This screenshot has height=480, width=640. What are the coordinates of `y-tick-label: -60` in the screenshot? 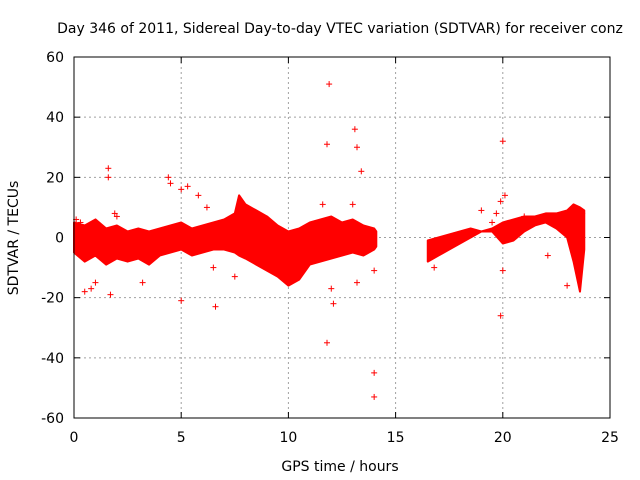 It's located at (52, 419).